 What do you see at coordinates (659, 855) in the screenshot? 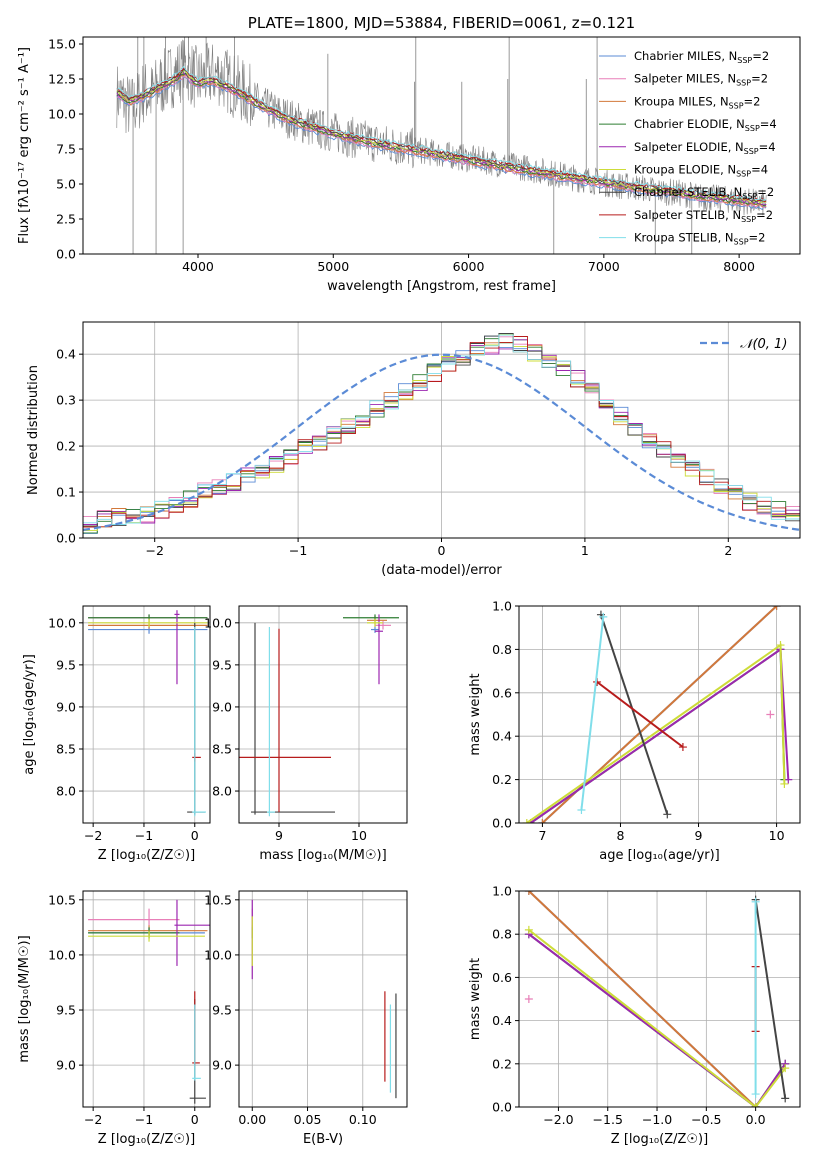
I see `x-axis-label: age [log₁₀(age/yr)]` at bounding box center [659, 855].